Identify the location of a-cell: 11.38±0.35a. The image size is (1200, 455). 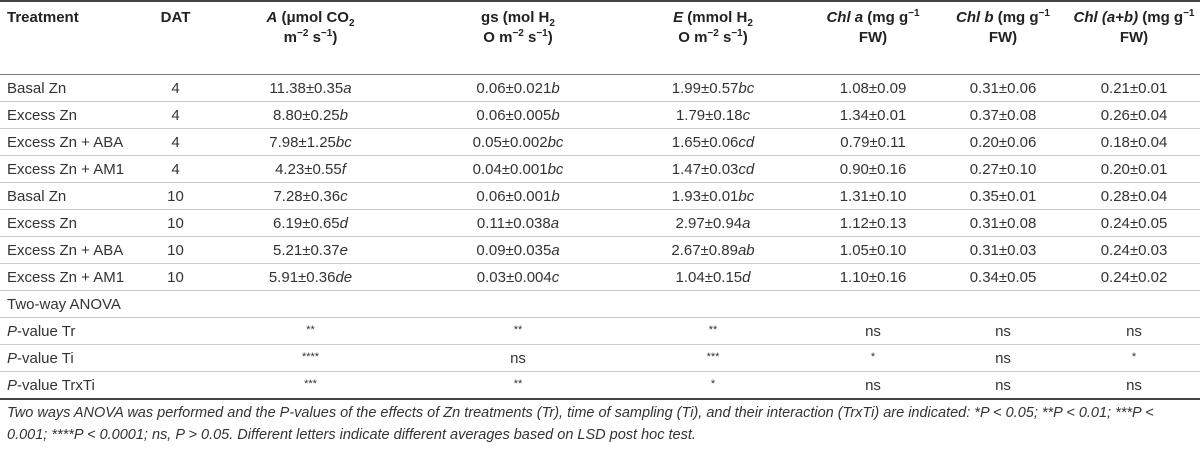
(310, 88).